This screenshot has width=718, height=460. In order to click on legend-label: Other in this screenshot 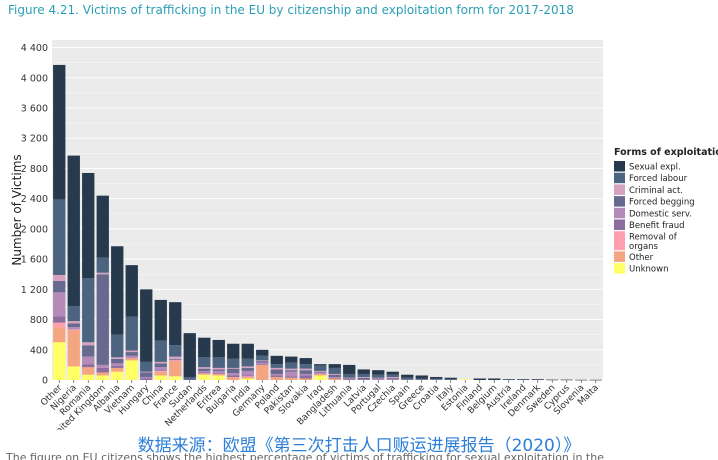, I will do `click(641, 258)`.